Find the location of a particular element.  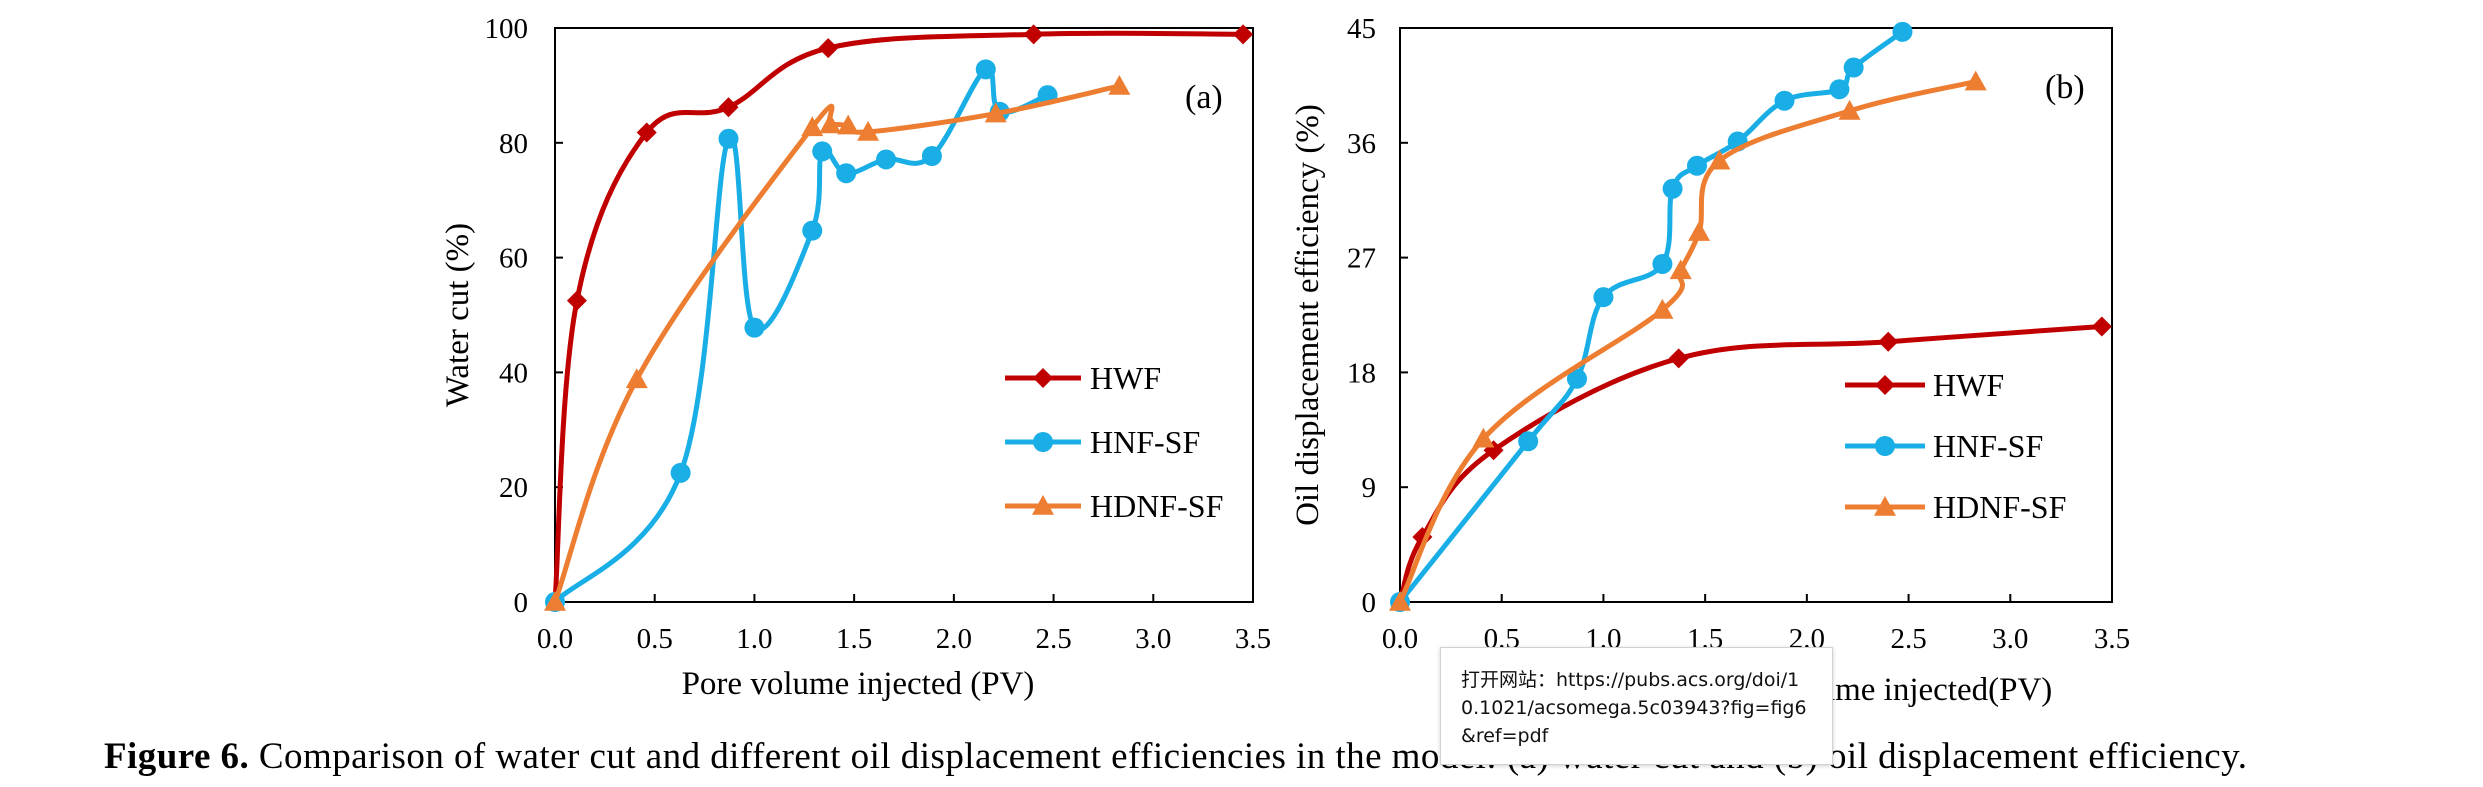

x-tick-label: 2.0 is located at coordinates (954, 639).